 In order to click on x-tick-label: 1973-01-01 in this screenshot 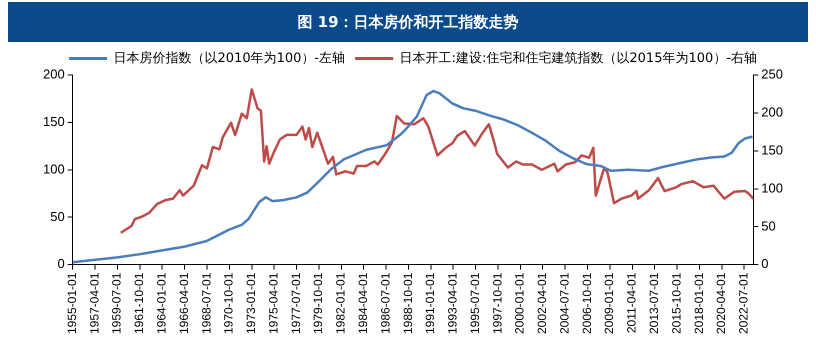, I will do `click(251, 303)`.